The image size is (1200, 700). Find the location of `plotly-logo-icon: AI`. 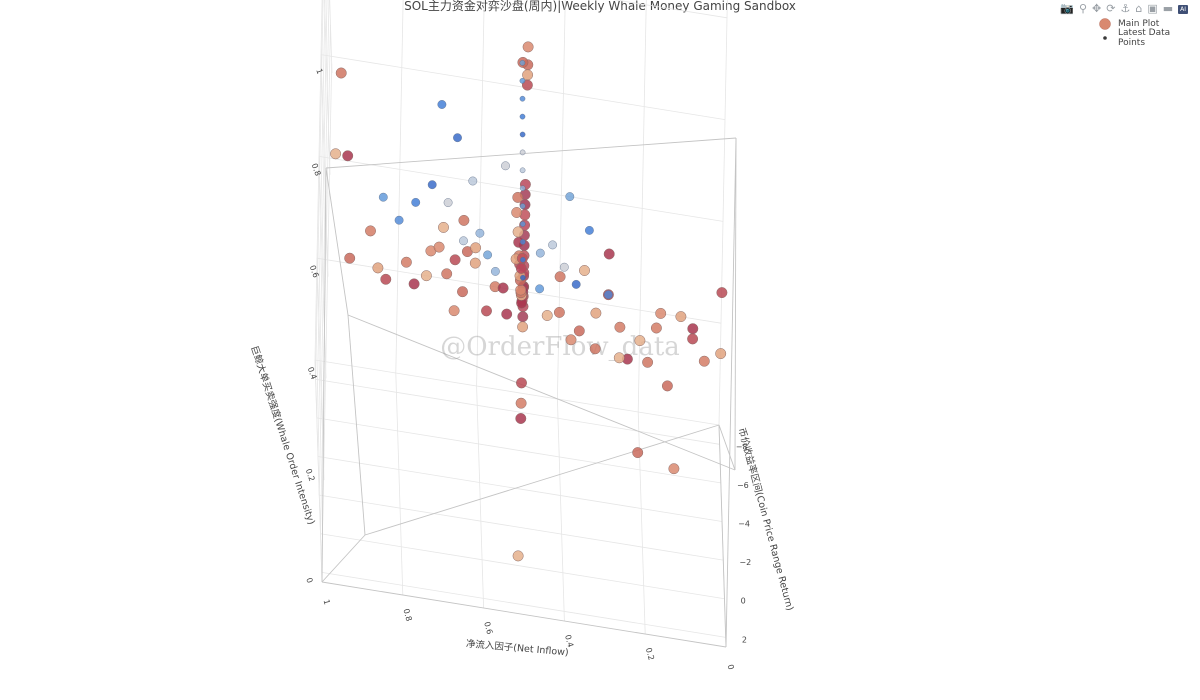

plotly-logo-icon: AI is located at coordinates (1183, 9).